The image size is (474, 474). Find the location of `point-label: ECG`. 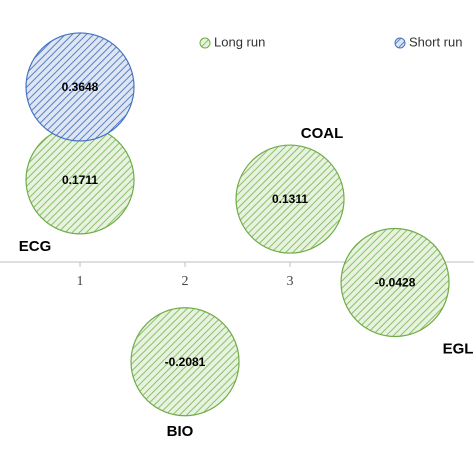

point-label: ECG is located at coordinates (35, 246).